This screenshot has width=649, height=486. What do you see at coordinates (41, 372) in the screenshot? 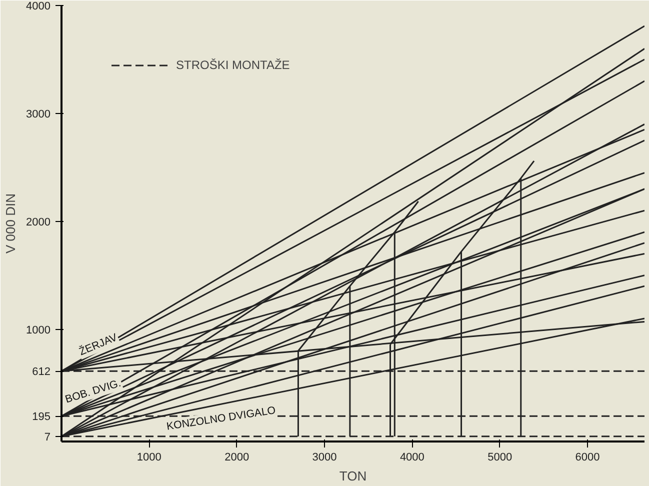
I see `y-tick-label: 612` at bounding box center [41, 372].